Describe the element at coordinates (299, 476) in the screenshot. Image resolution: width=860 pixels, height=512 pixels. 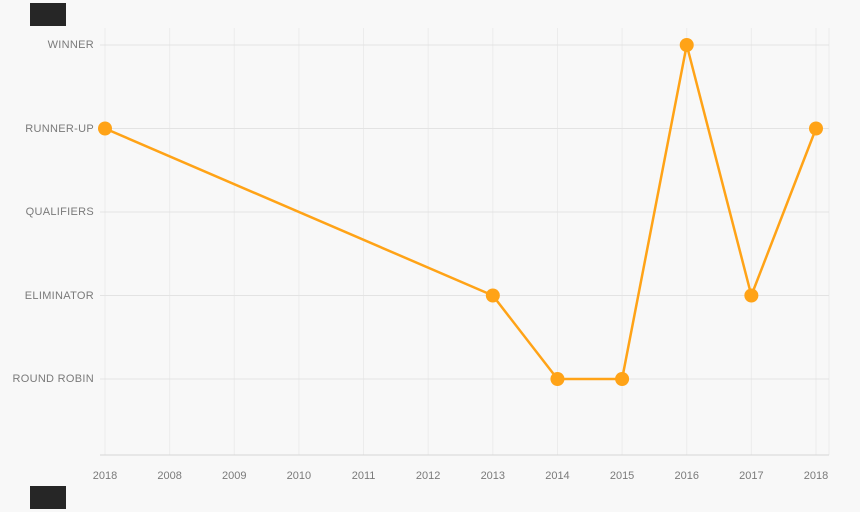
I see `x-tick-label: 2010` at that location.